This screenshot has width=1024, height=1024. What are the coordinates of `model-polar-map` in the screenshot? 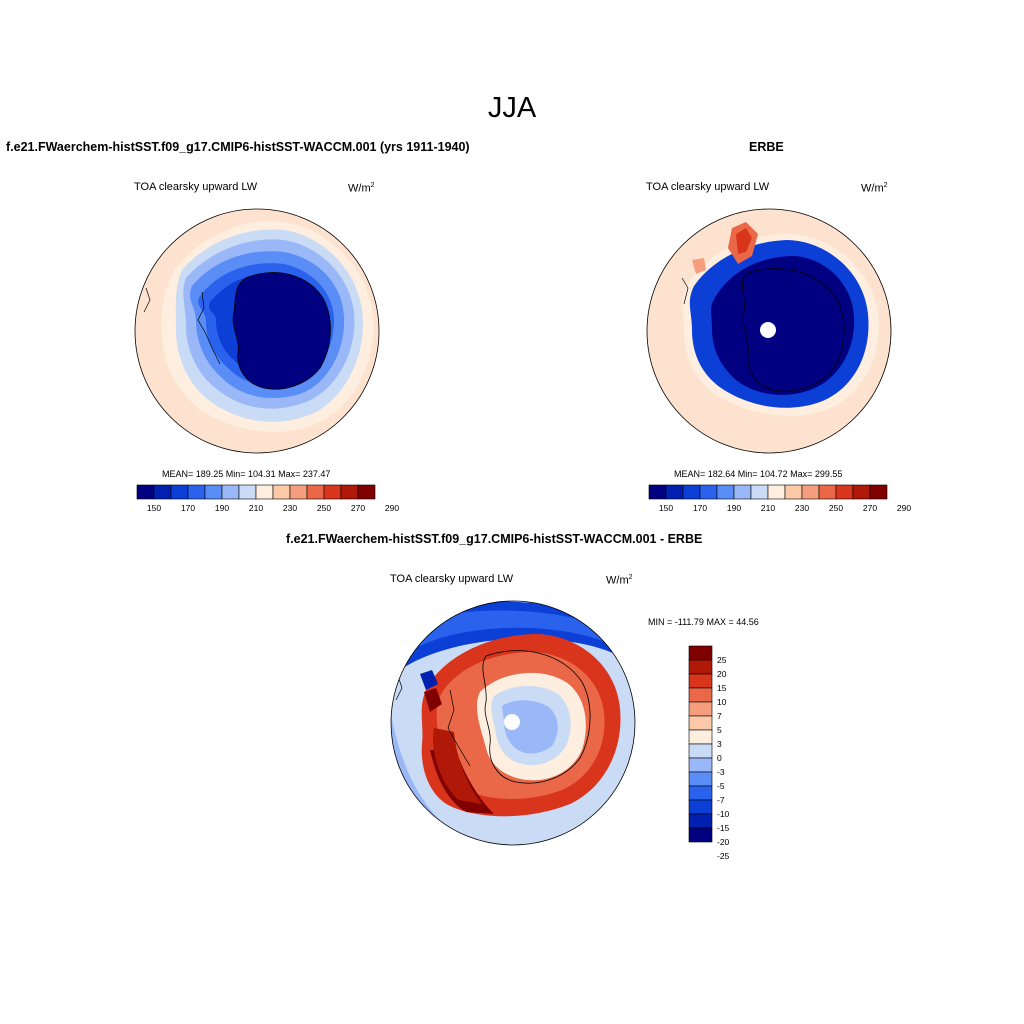 It's located at (257, 331).